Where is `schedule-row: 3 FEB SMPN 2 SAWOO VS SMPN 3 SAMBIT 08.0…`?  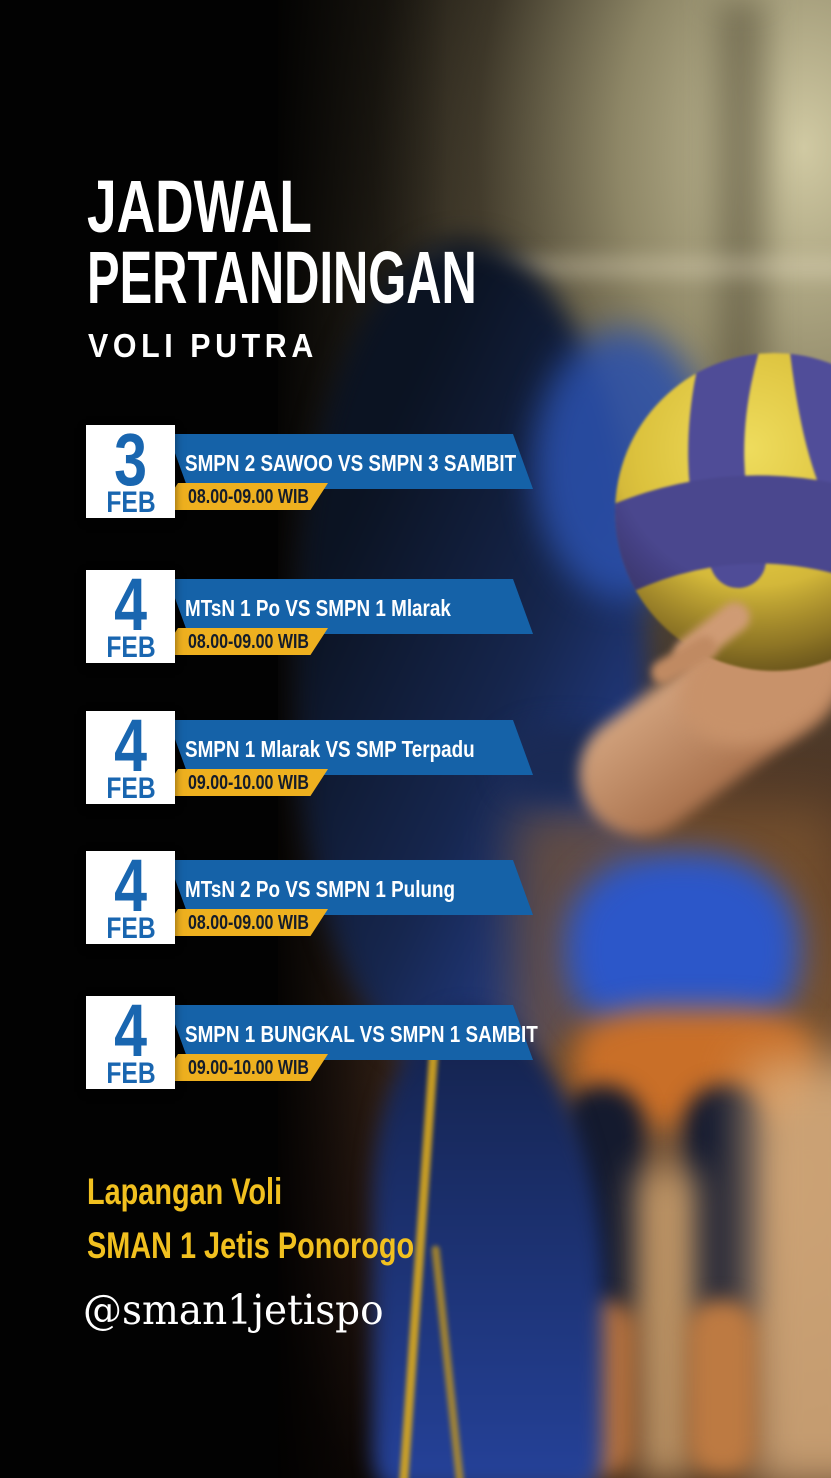
schedule-row: 3 FEB SMPN 2 SAWOO VS SMPN 3 SAMBIT 08.0… is located at coordinates (280, 477).